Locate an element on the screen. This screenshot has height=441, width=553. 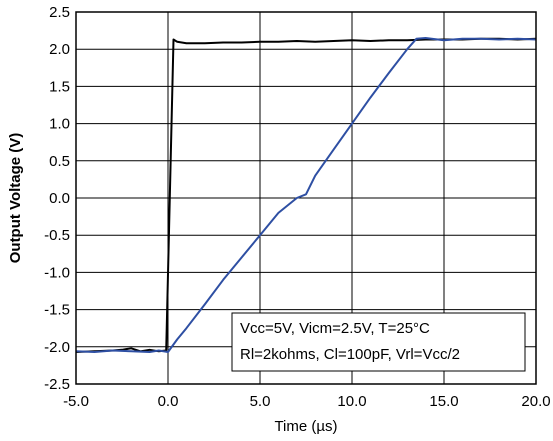
y-tick-label: 0.5 is located at coordinates (59, 161).